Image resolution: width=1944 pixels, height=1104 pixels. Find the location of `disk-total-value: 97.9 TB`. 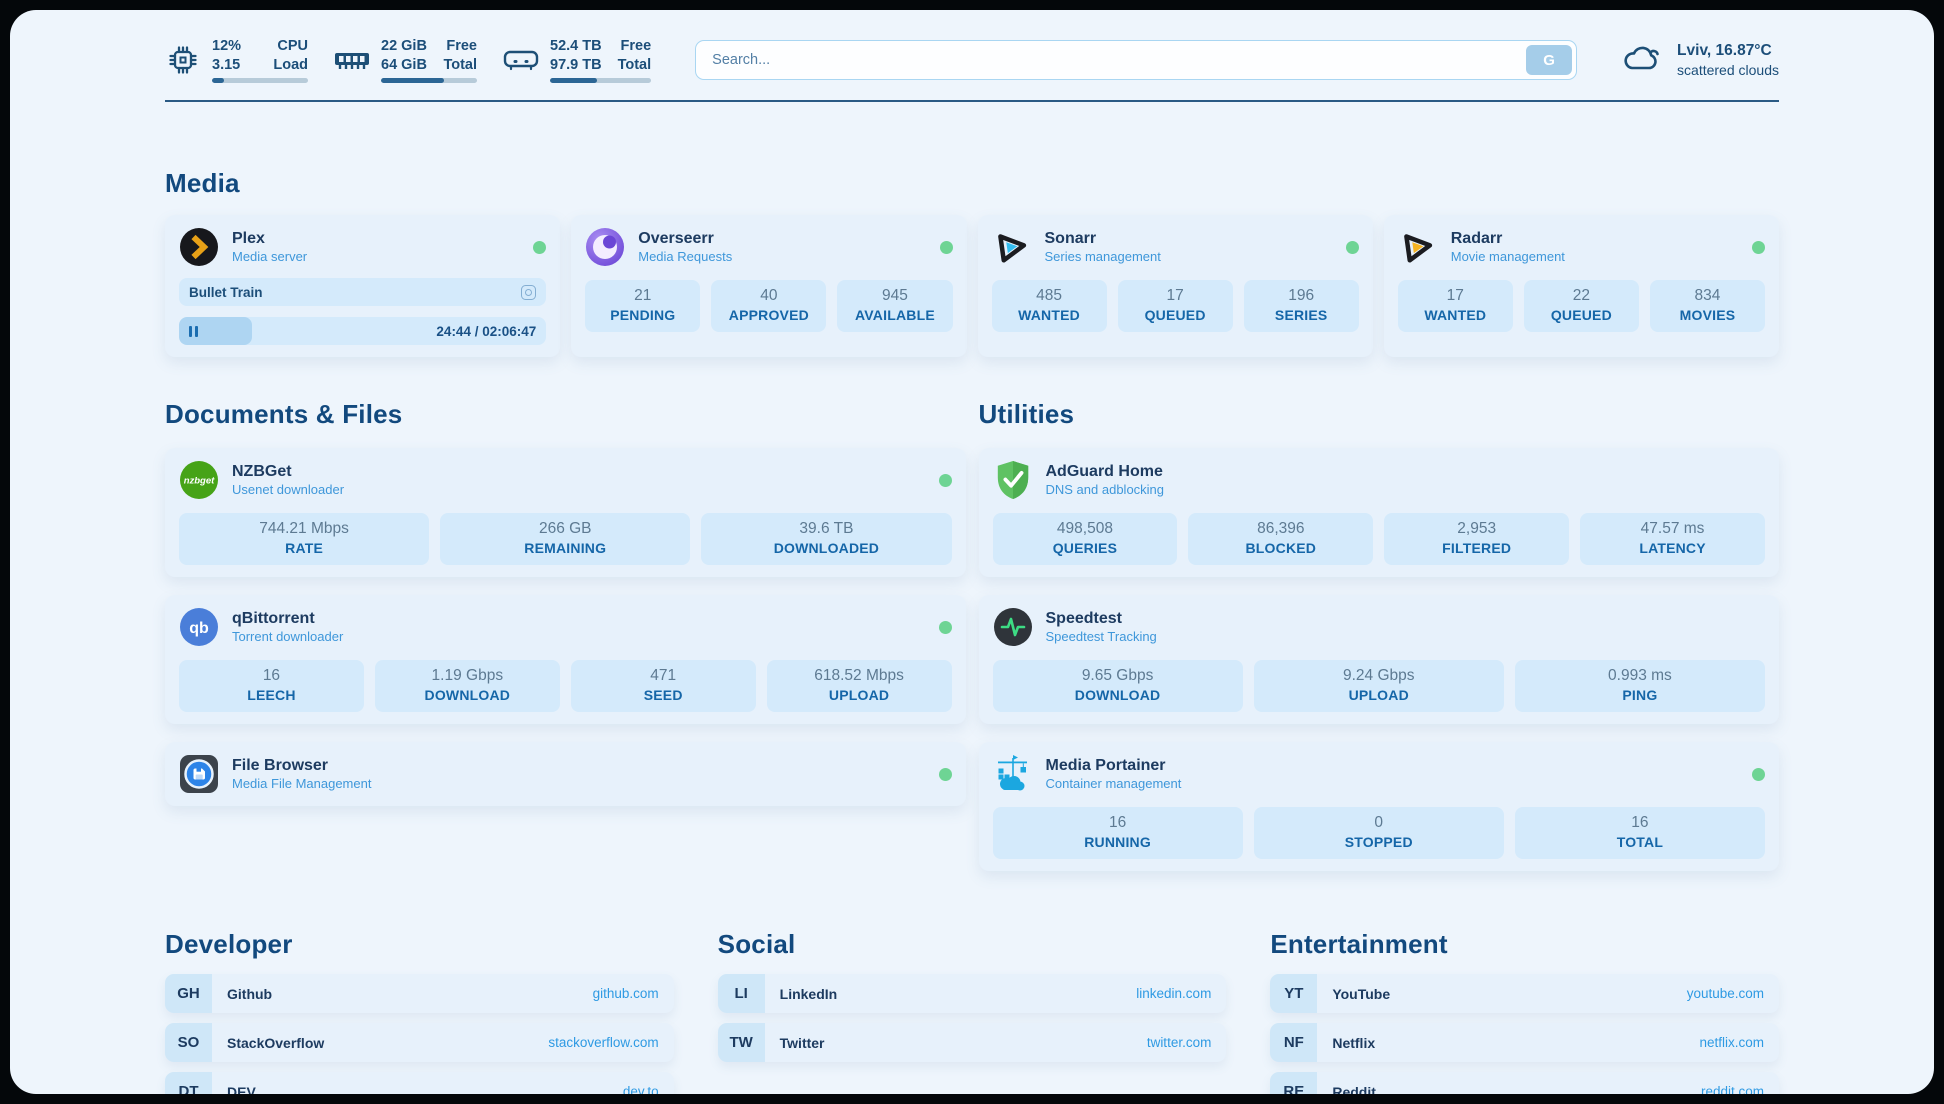

disk-total-value: 97.9 TB is located at coordinates (576, 64).